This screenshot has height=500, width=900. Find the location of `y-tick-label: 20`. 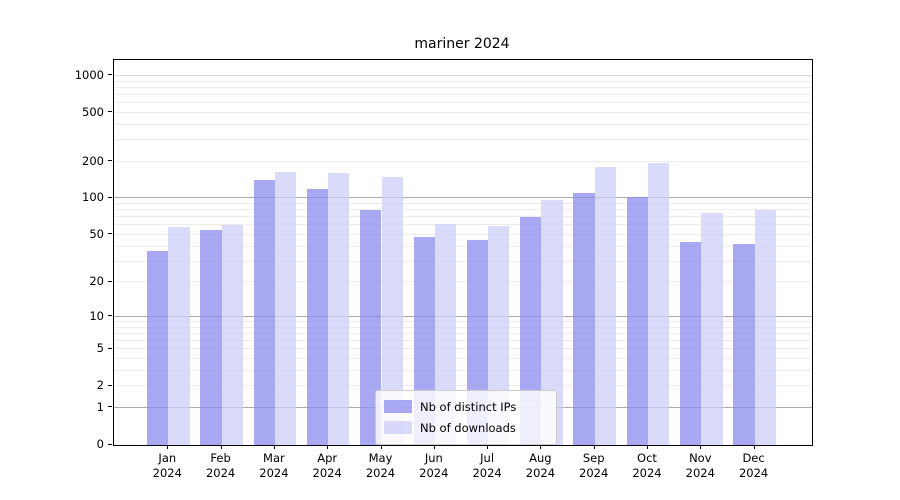

y-tick-label: 20 is located at coordinates (96, 281).